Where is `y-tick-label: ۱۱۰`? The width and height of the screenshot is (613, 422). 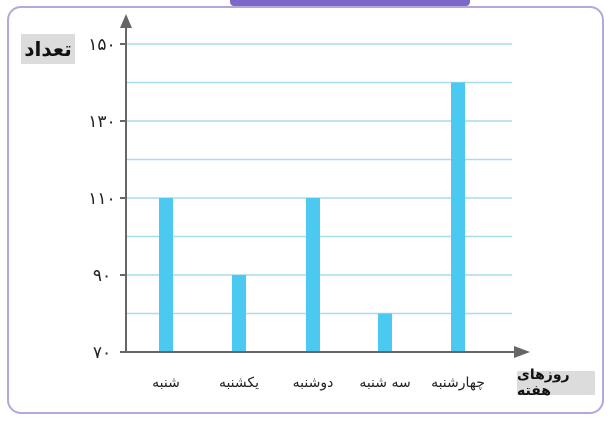 y-tick-label: ۱۱۰ is located at coordinates (101, 199).